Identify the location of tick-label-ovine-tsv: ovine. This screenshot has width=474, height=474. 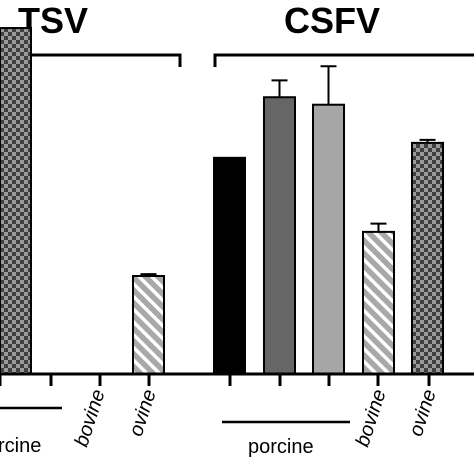
(143, 413).